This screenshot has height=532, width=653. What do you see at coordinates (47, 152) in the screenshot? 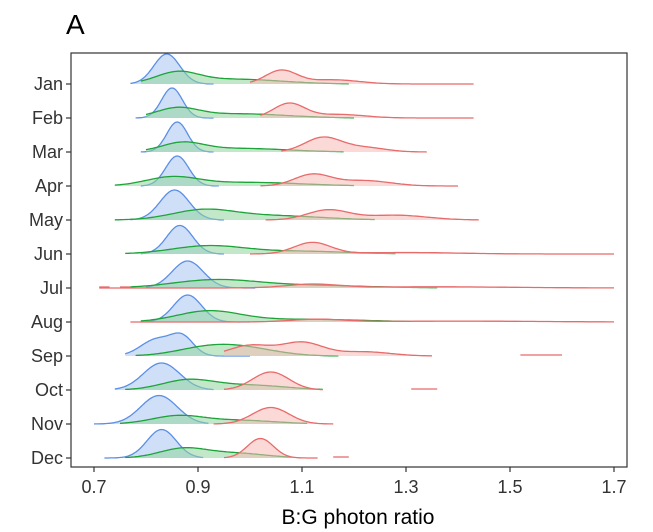
I see `y-tick-label-mar: Mar` at bounding box center [47, 152].